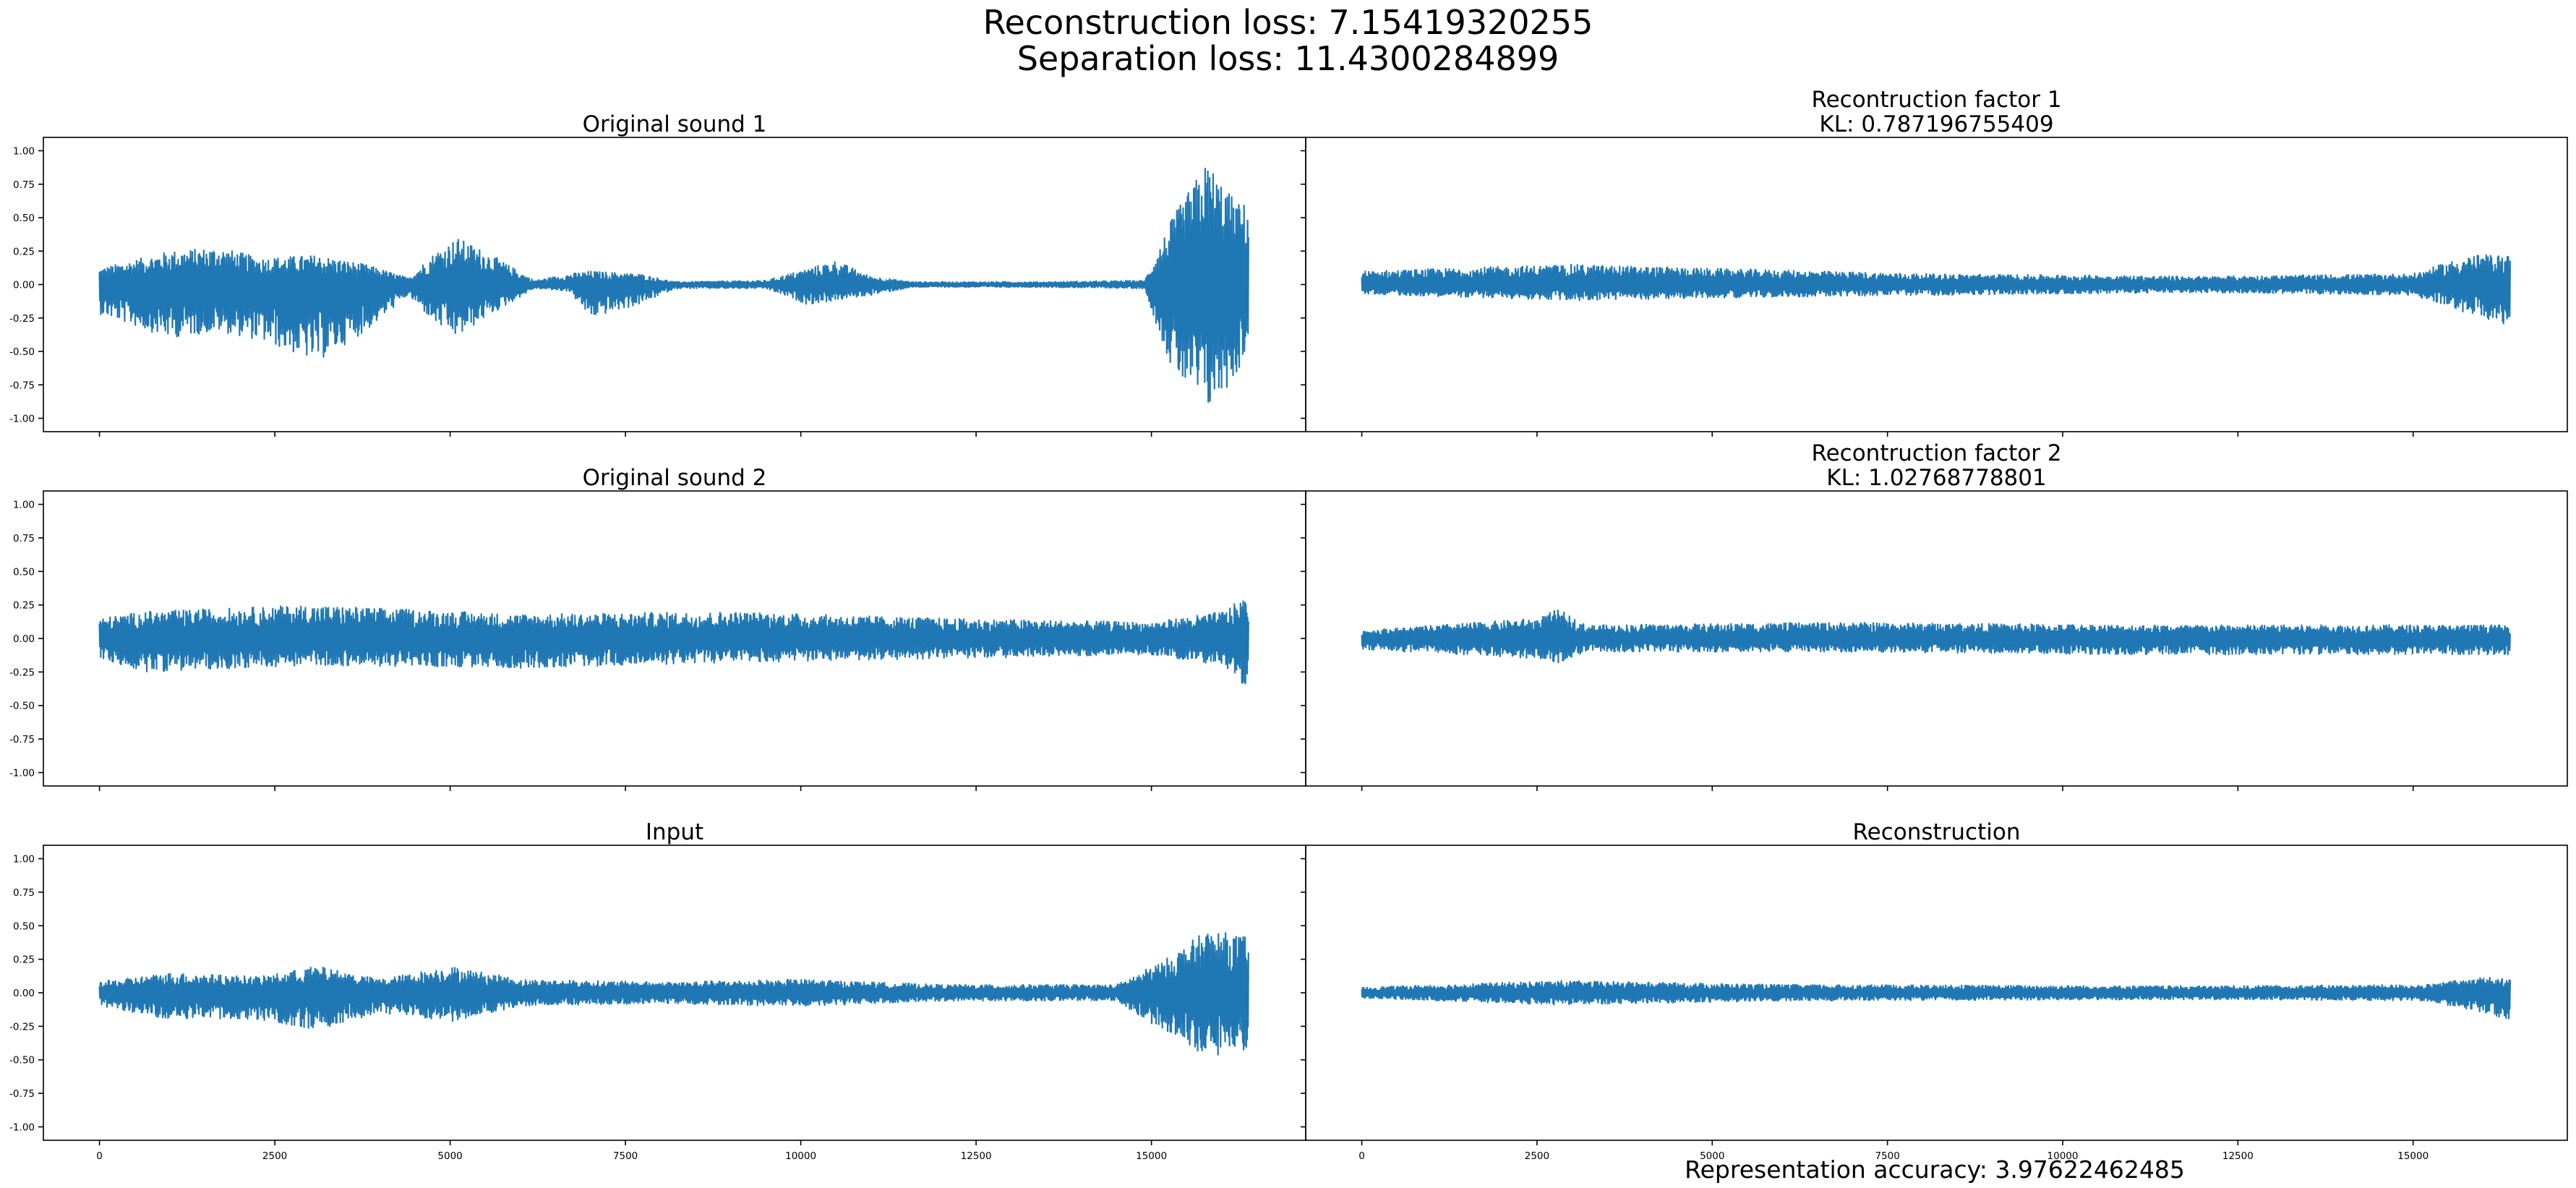 The height and width of the screenshot is (1188, 2576). I want to click on chart-1-ytick: -0.25, so click(26, 319).